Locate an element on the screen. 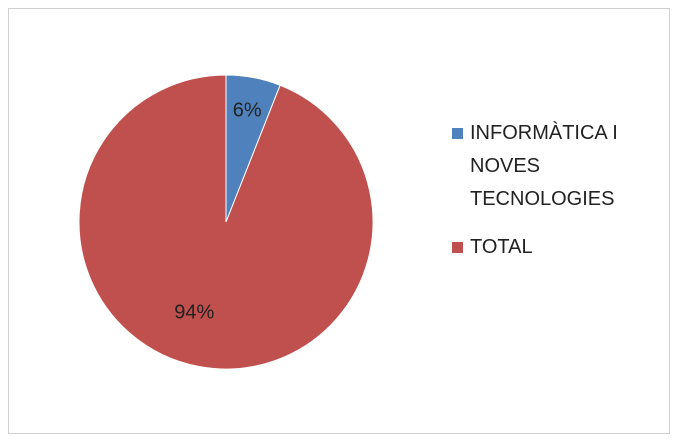  data-label: 6% is located at coordinates (247, 110).